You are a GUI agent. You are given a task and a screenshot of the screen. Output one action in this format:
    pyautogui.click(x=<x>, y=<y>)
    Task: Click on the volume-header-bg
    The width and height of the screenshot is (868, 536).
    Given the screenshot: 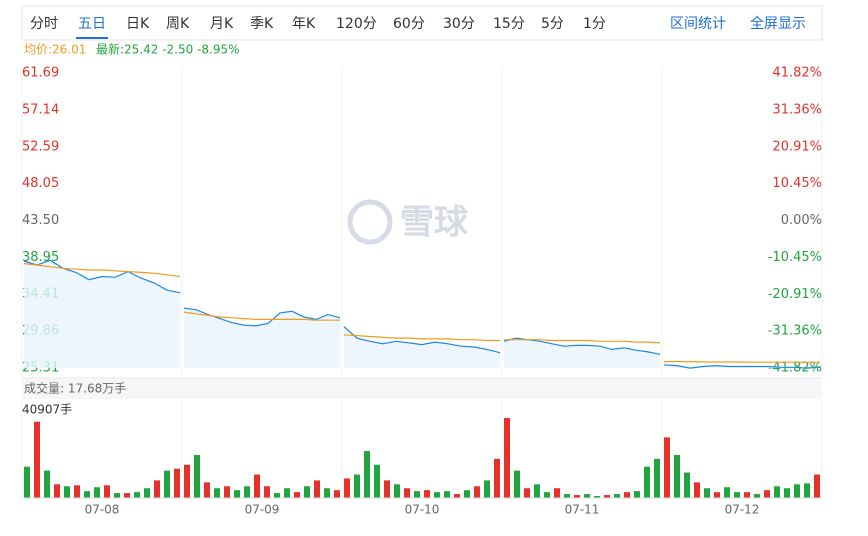 What is the action you would take?
    pyautogui.click(x=422, y=389)
    